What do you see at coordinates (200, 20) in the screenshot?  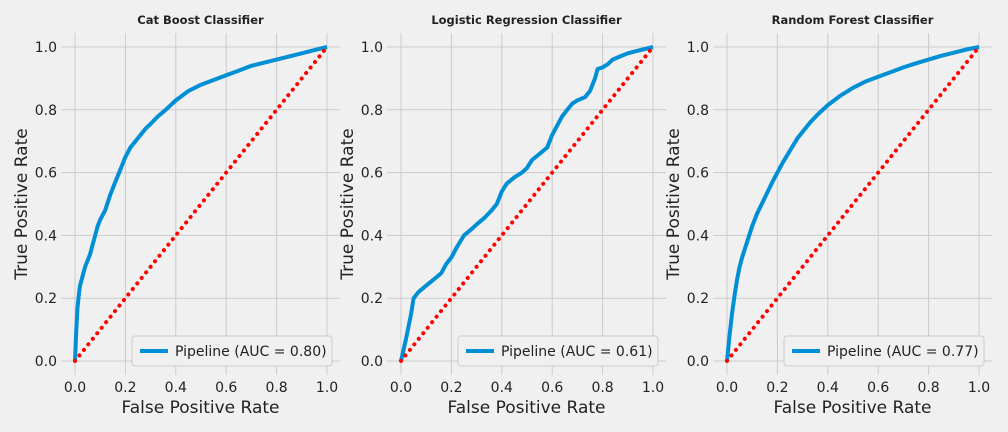 I see `chart-title: Cat Boost Classifier` at bounding box center [200, 20].